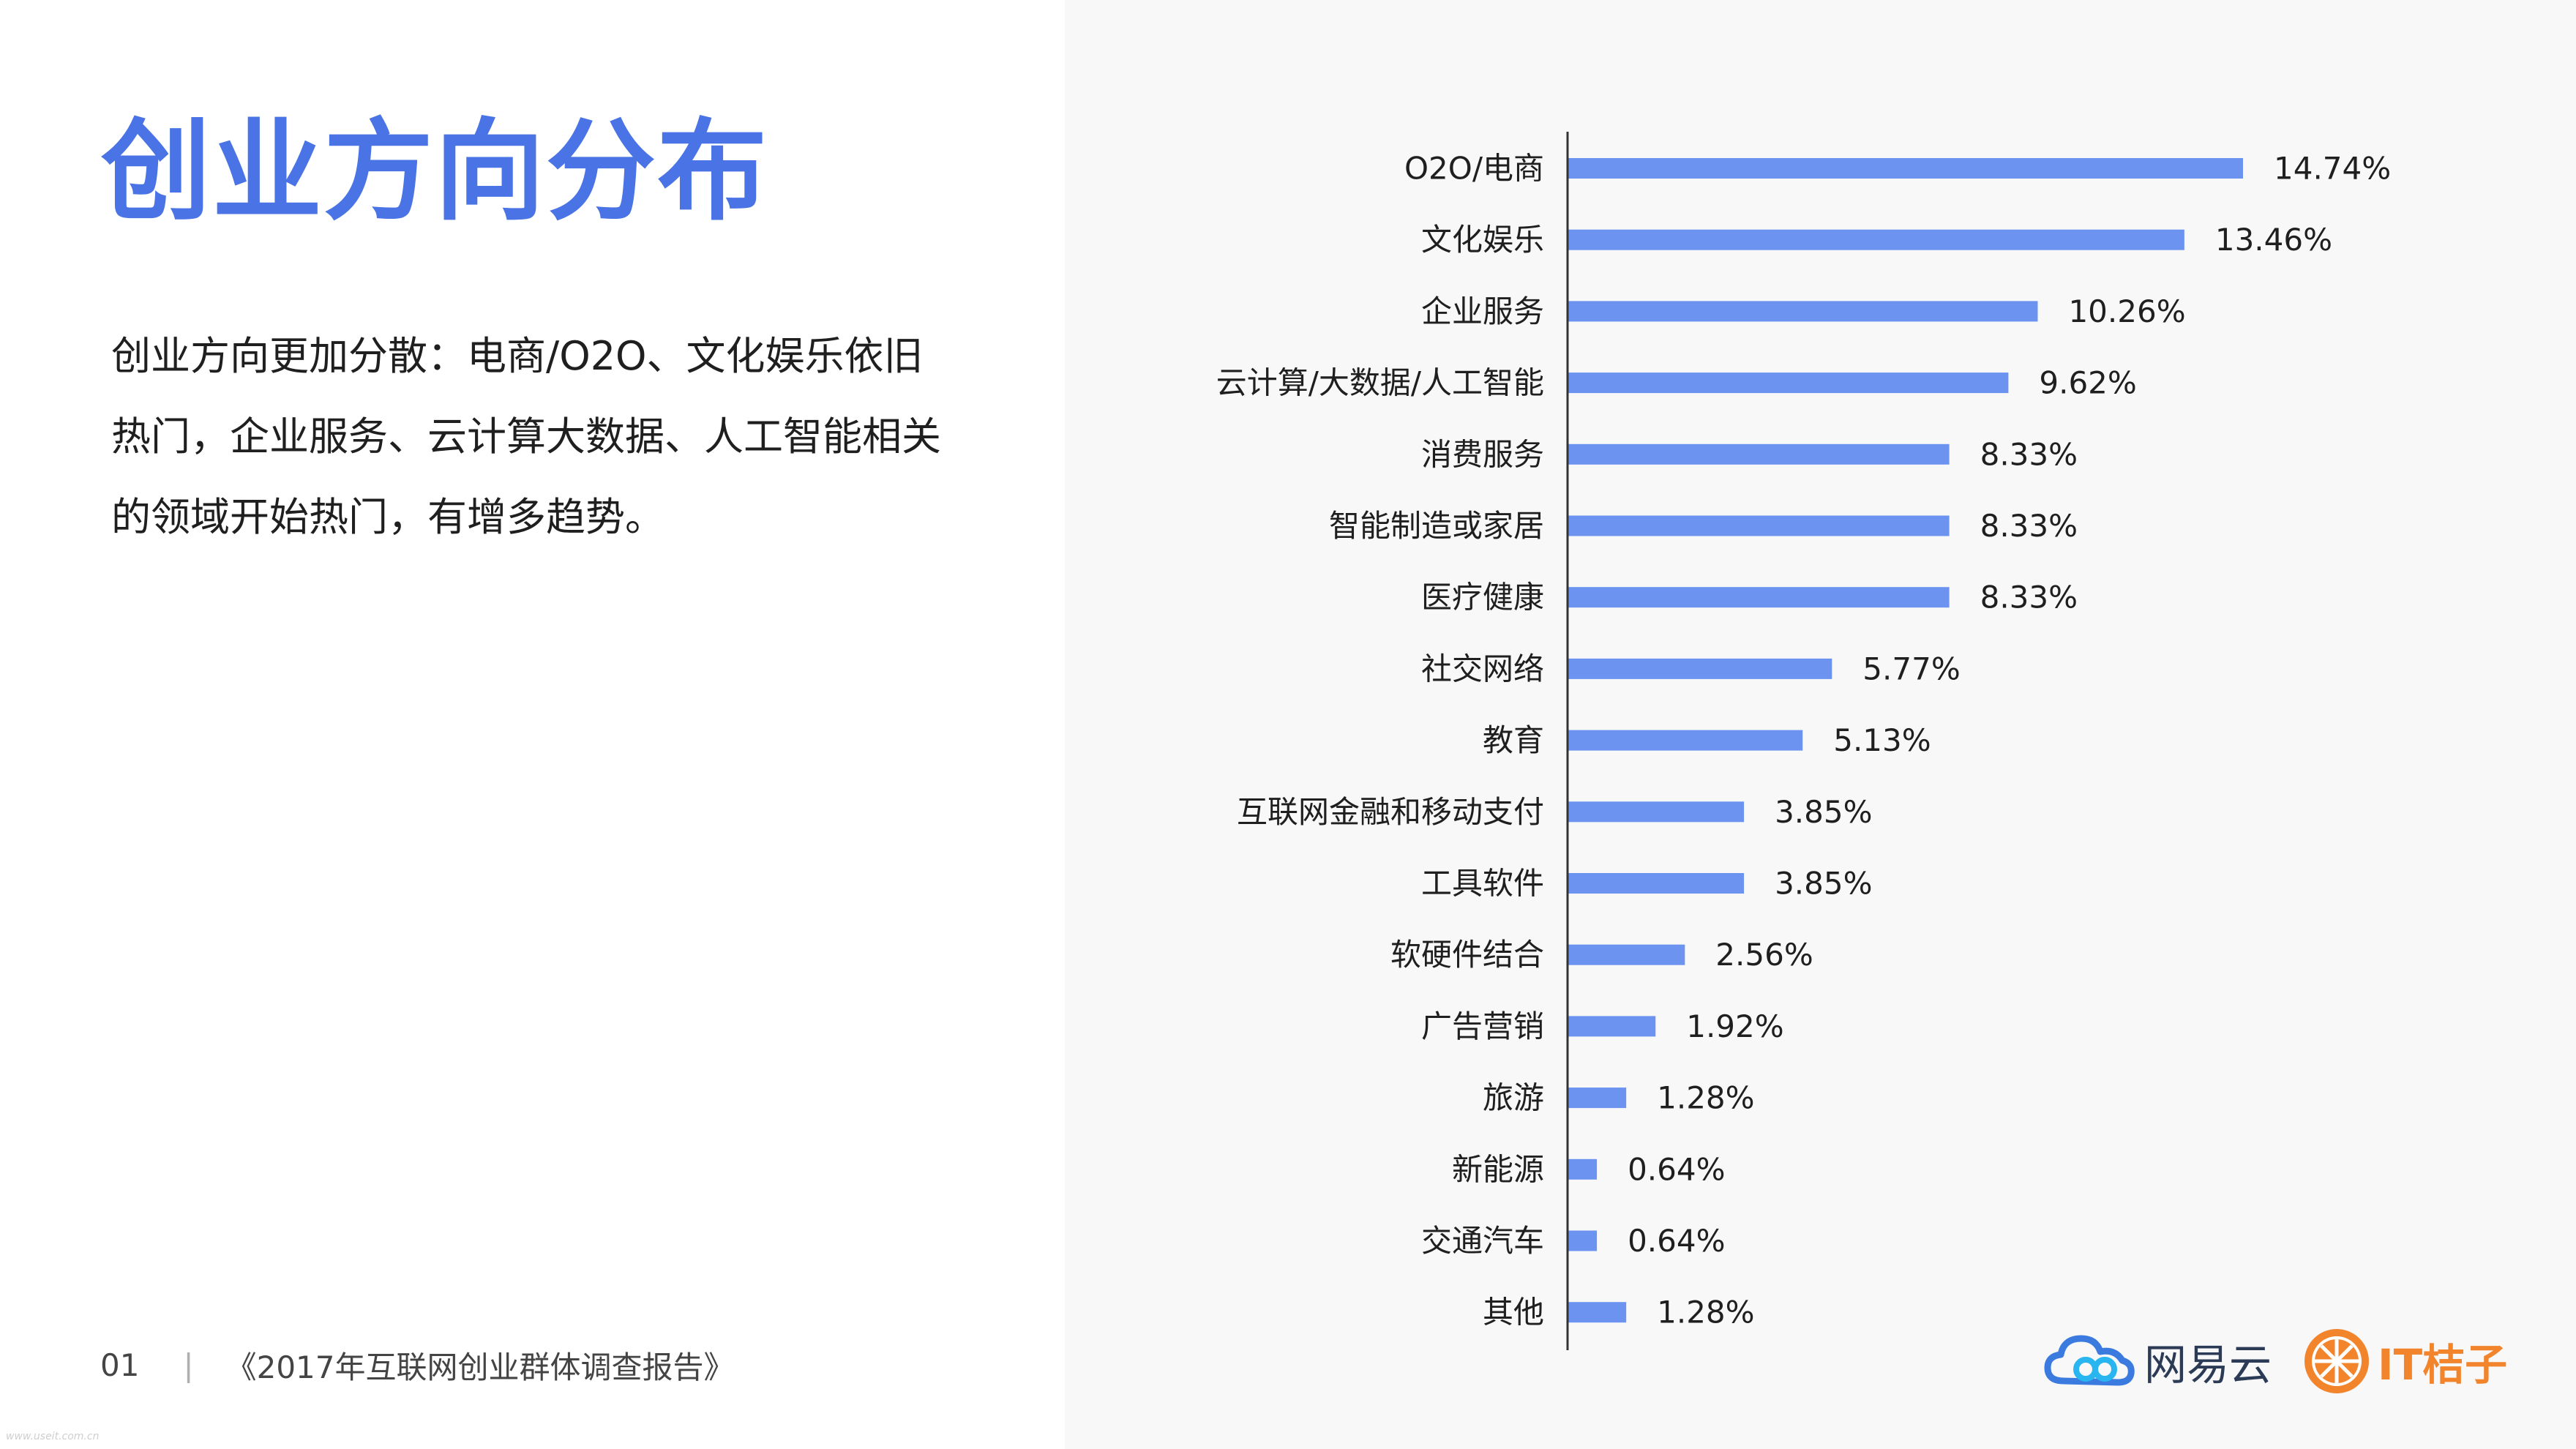 Image resolution: width=2576 pixels, height=1449 pixels. What do you see at coordinates (1482, 1026) in the screenshot?
I see `category-label: 广告营销` at bounding box center [1482, 1026].